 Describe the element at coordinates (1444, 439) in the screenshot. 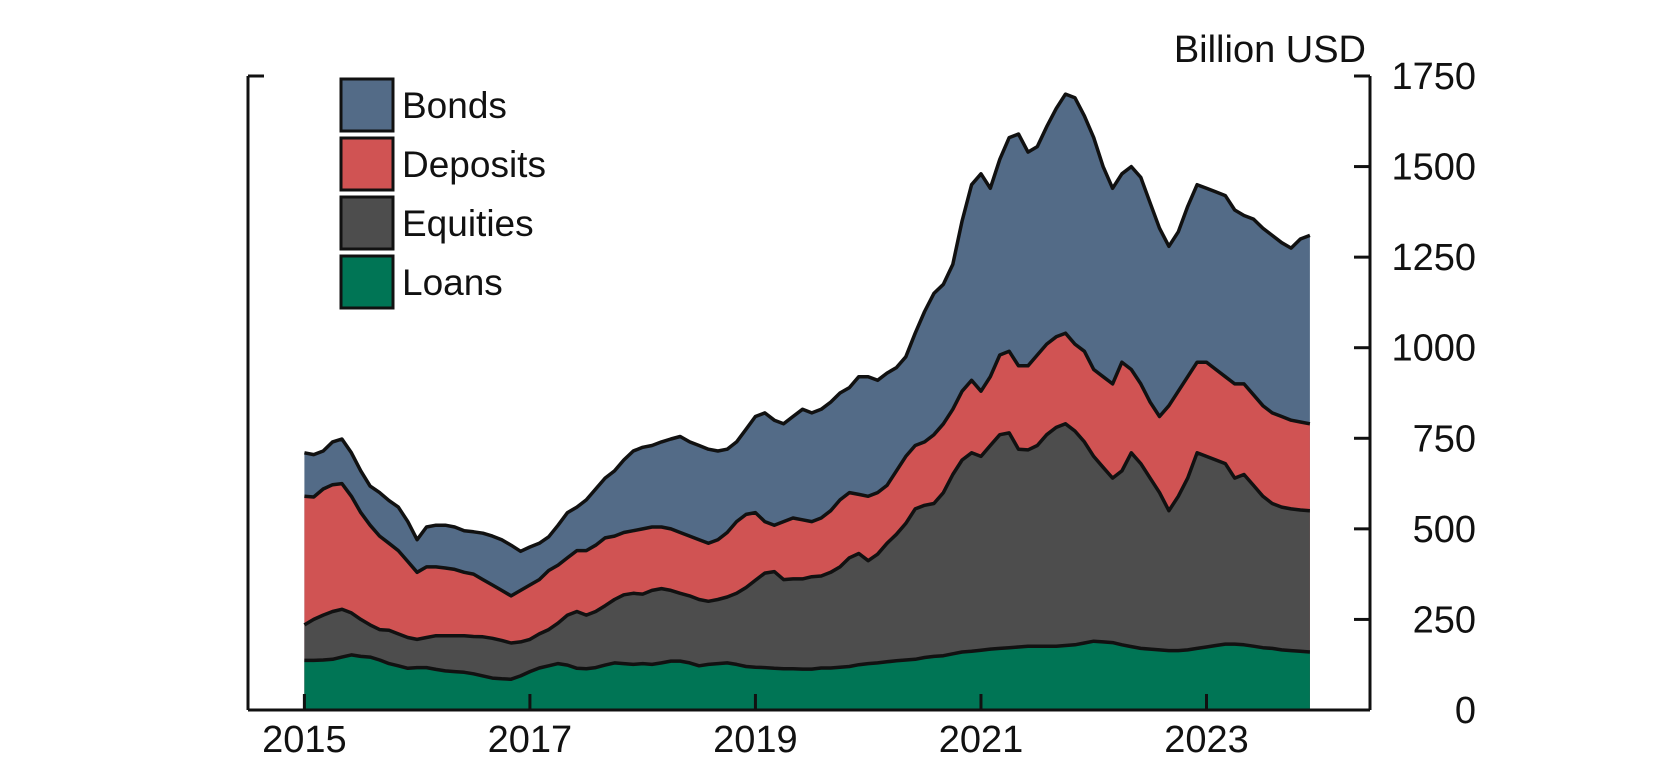

I see `y-tick-label: 750` at that location.